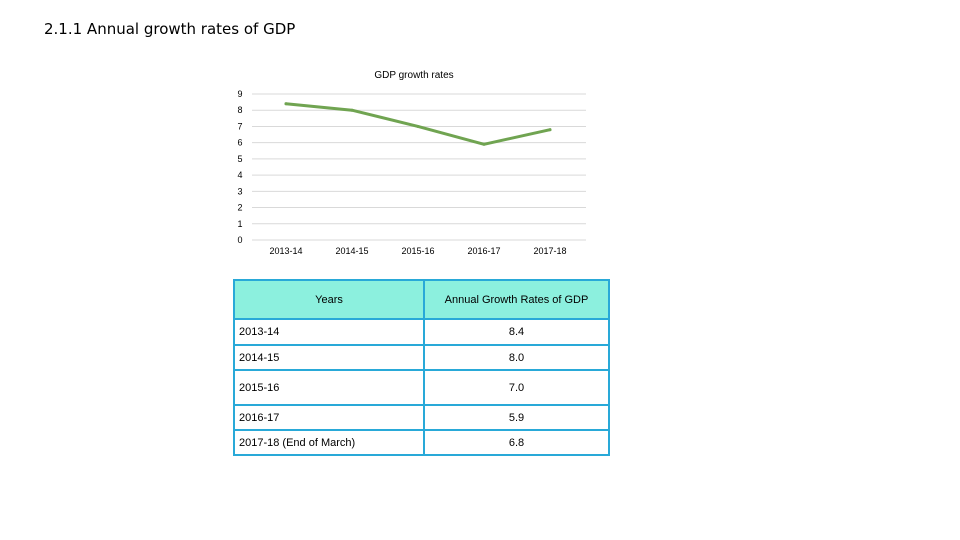 The image size is (960, 540). What do you see at coordinates (239, 167) in the screenshot?
I see `y-axis: 0 1 2 3 4 5 6 7 8 9` at bounding box center [239, 167].